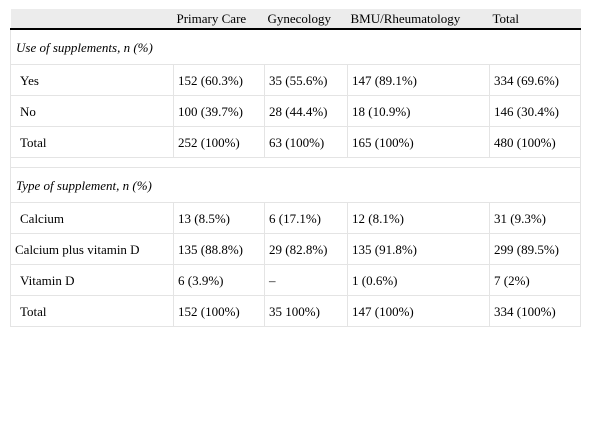  What do you see at coordinates (92, 111) in the screenshot?
I see `row-label: No` at bounding box center [92, 111].